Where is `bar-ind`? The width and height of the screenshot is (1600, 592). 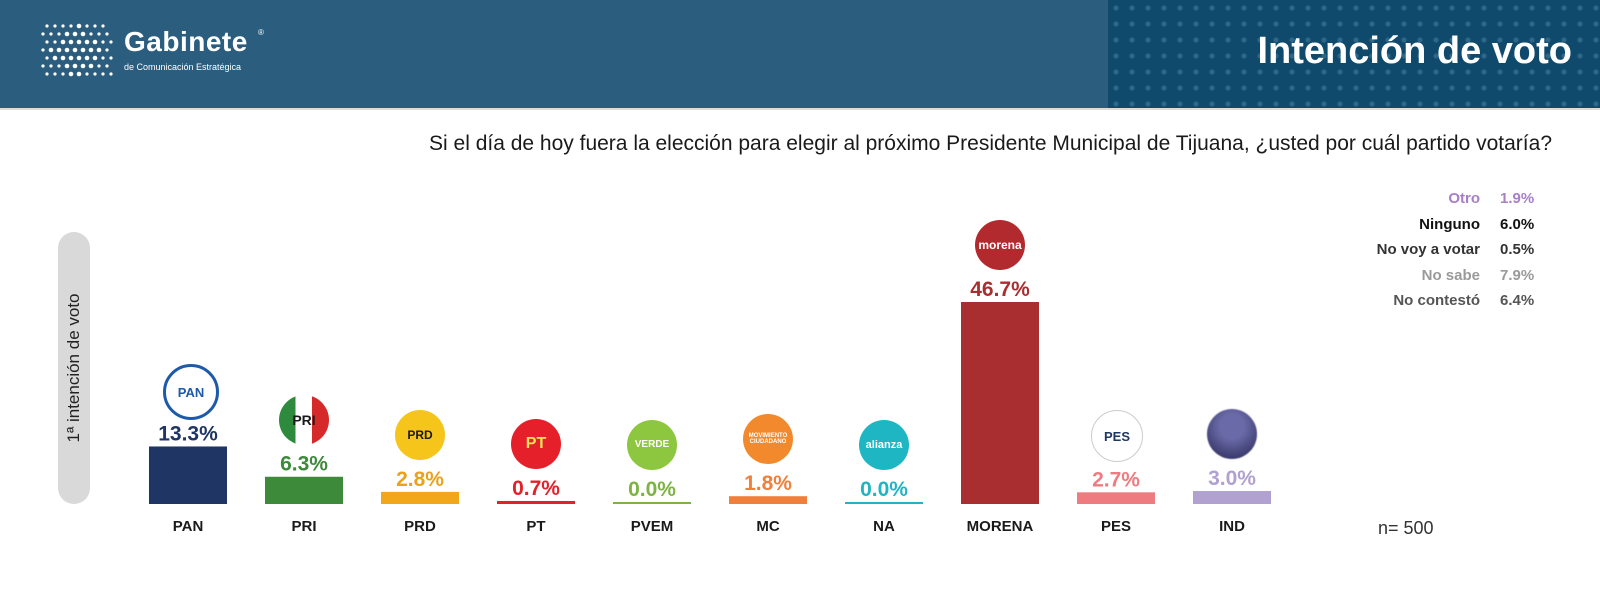 bar-ind is located at coordinates (1232, 497).